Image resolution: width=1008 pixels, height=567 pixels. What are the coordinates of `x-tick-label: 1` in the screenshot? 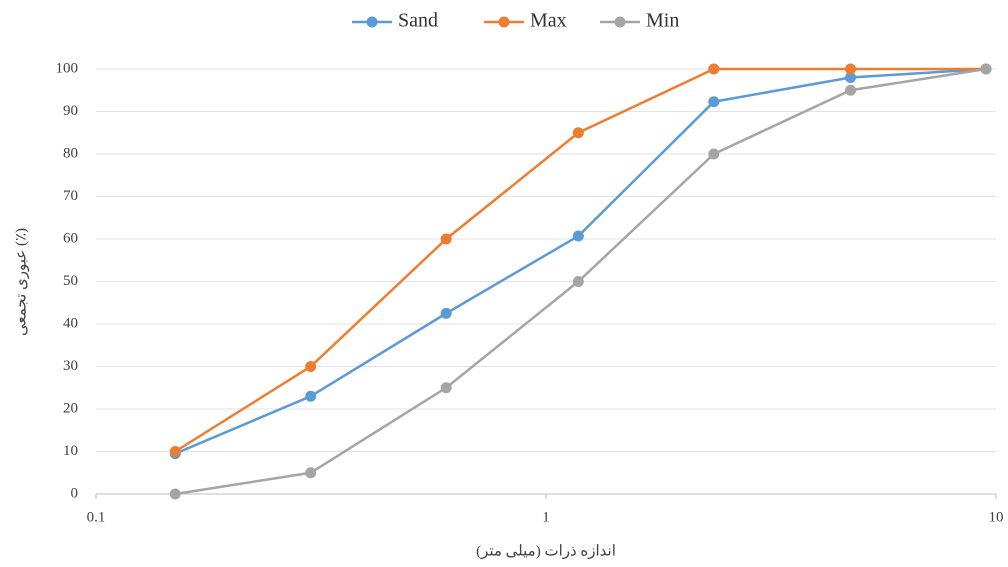 It's located at (546, 517).